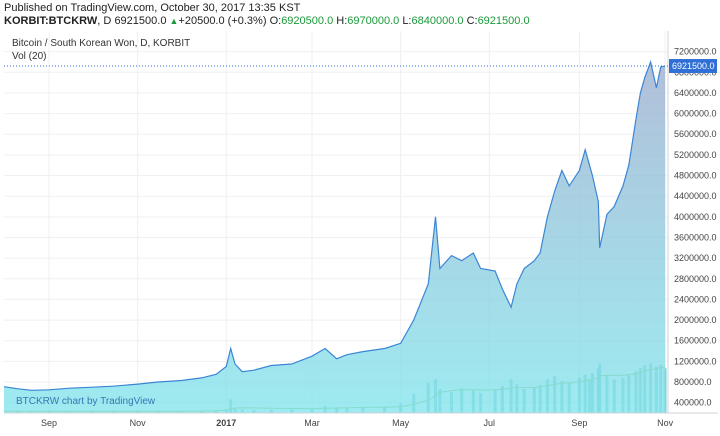  Describe the element at coordinates (107, 21) in the screenshot. I see `interval-label: D` at that location.